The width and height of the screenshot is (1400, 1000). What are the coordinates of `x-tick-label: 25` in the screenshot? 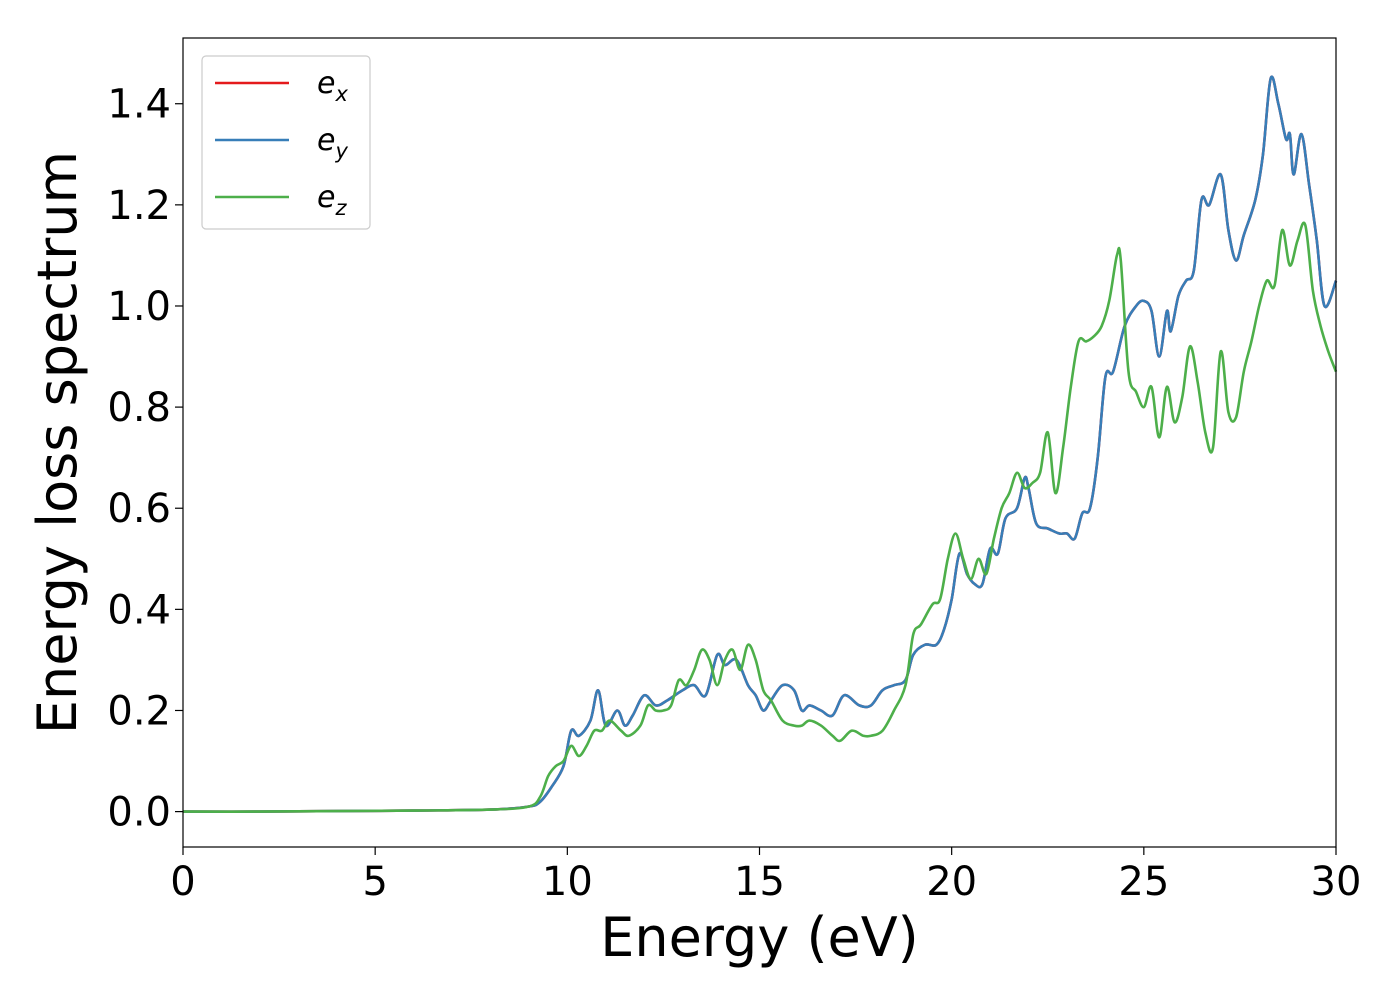 It's located at (1143, 882).